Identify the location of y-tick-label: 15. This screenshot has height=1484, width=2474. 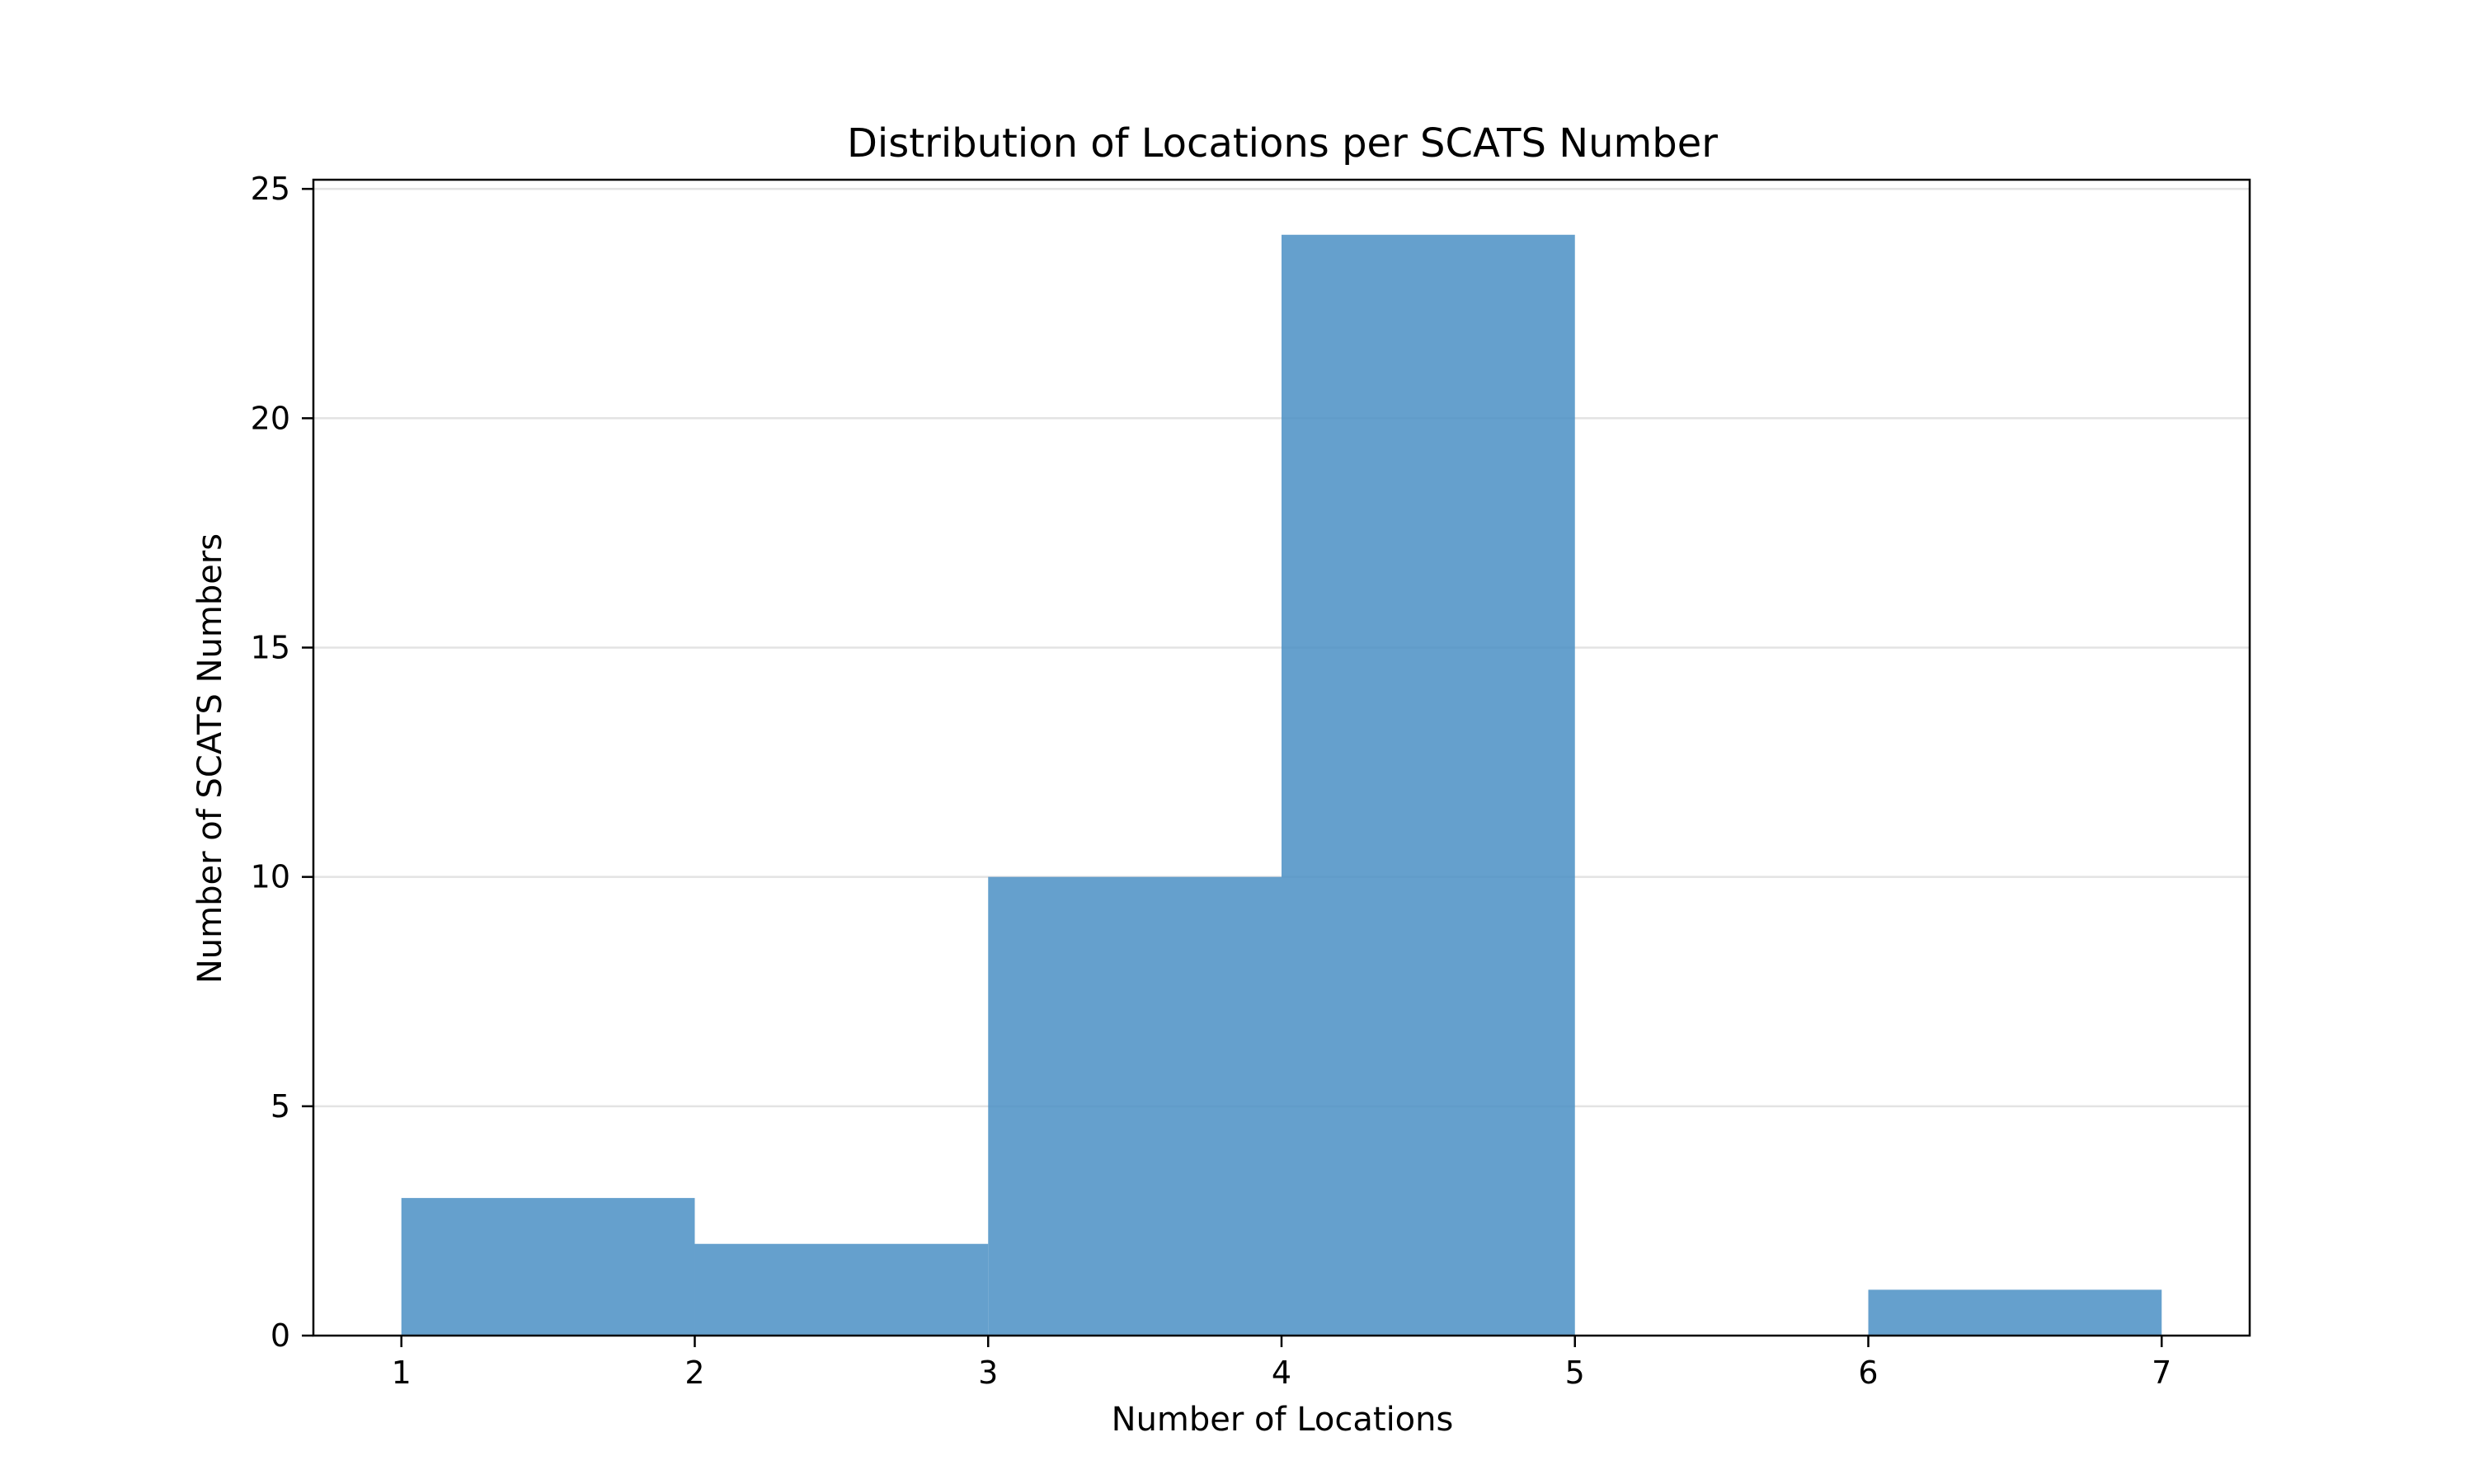
(270, 647).